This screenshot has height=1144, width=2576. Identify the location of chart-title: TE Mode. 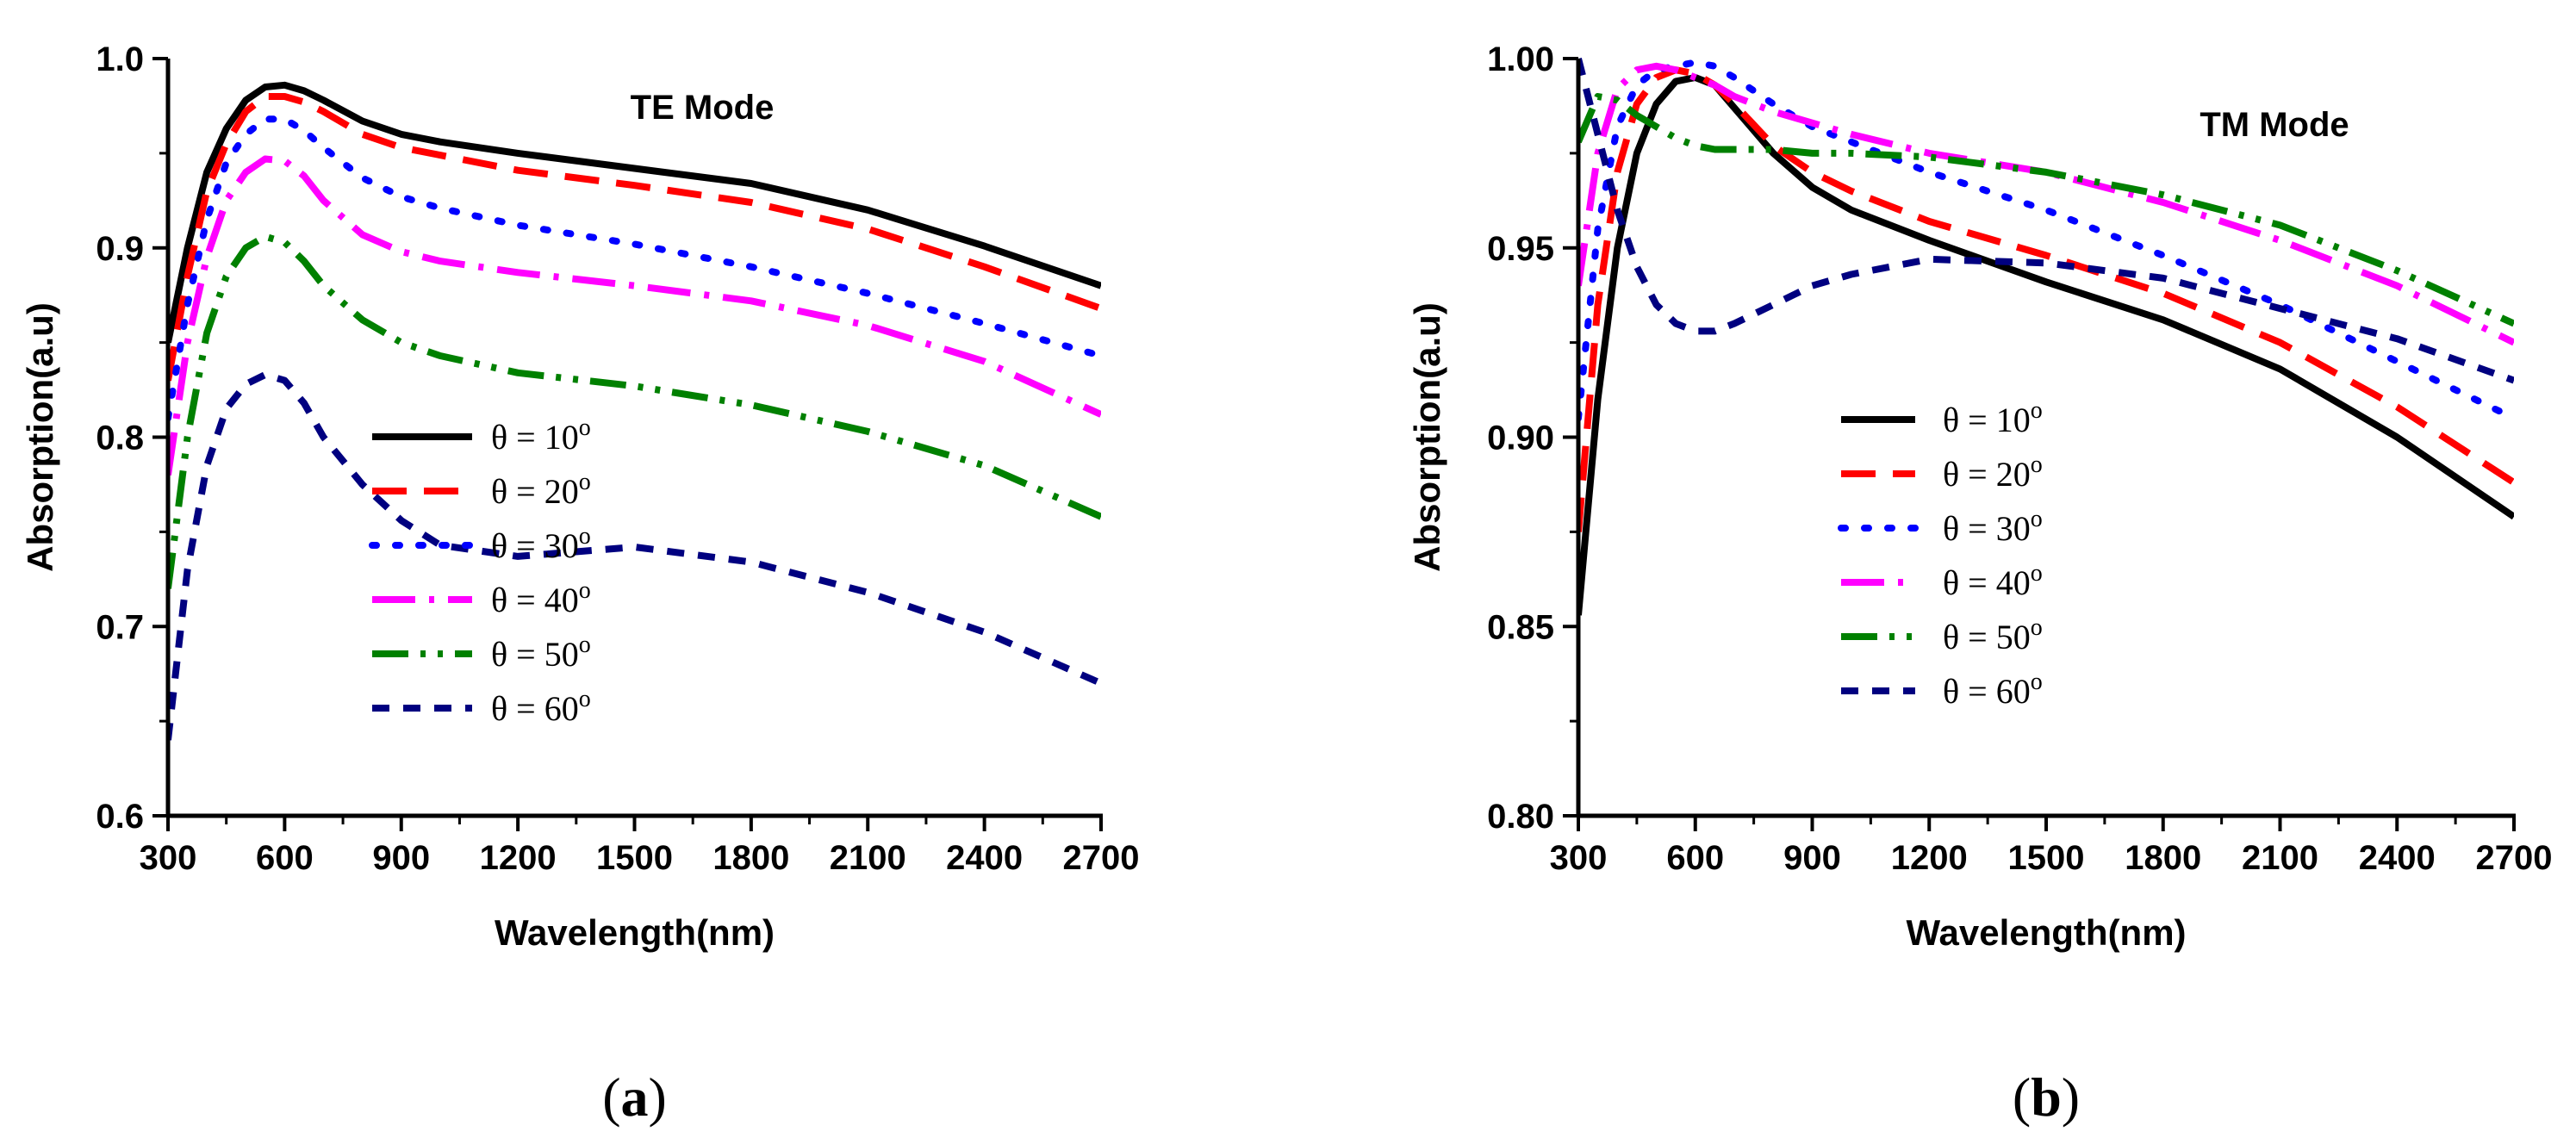
(703, 108).